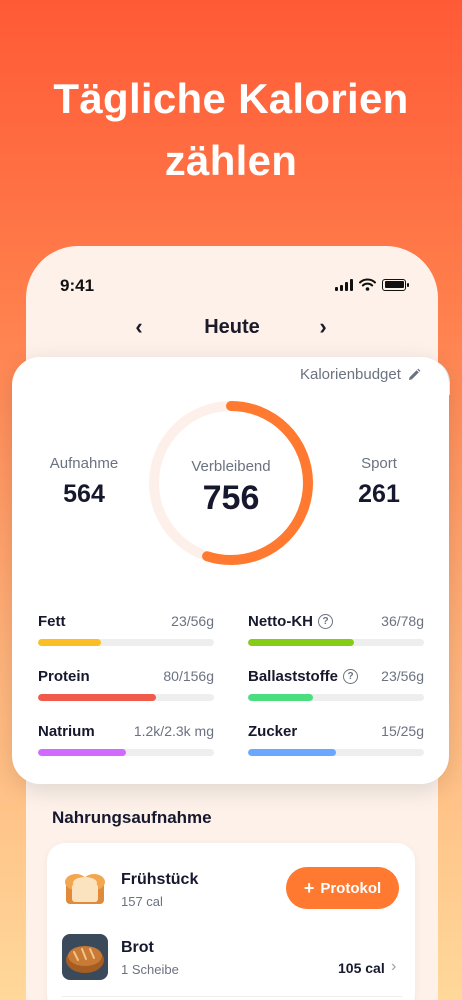  I want to click on headline: Tägliche Kalorien zählen, so click(231, 130).